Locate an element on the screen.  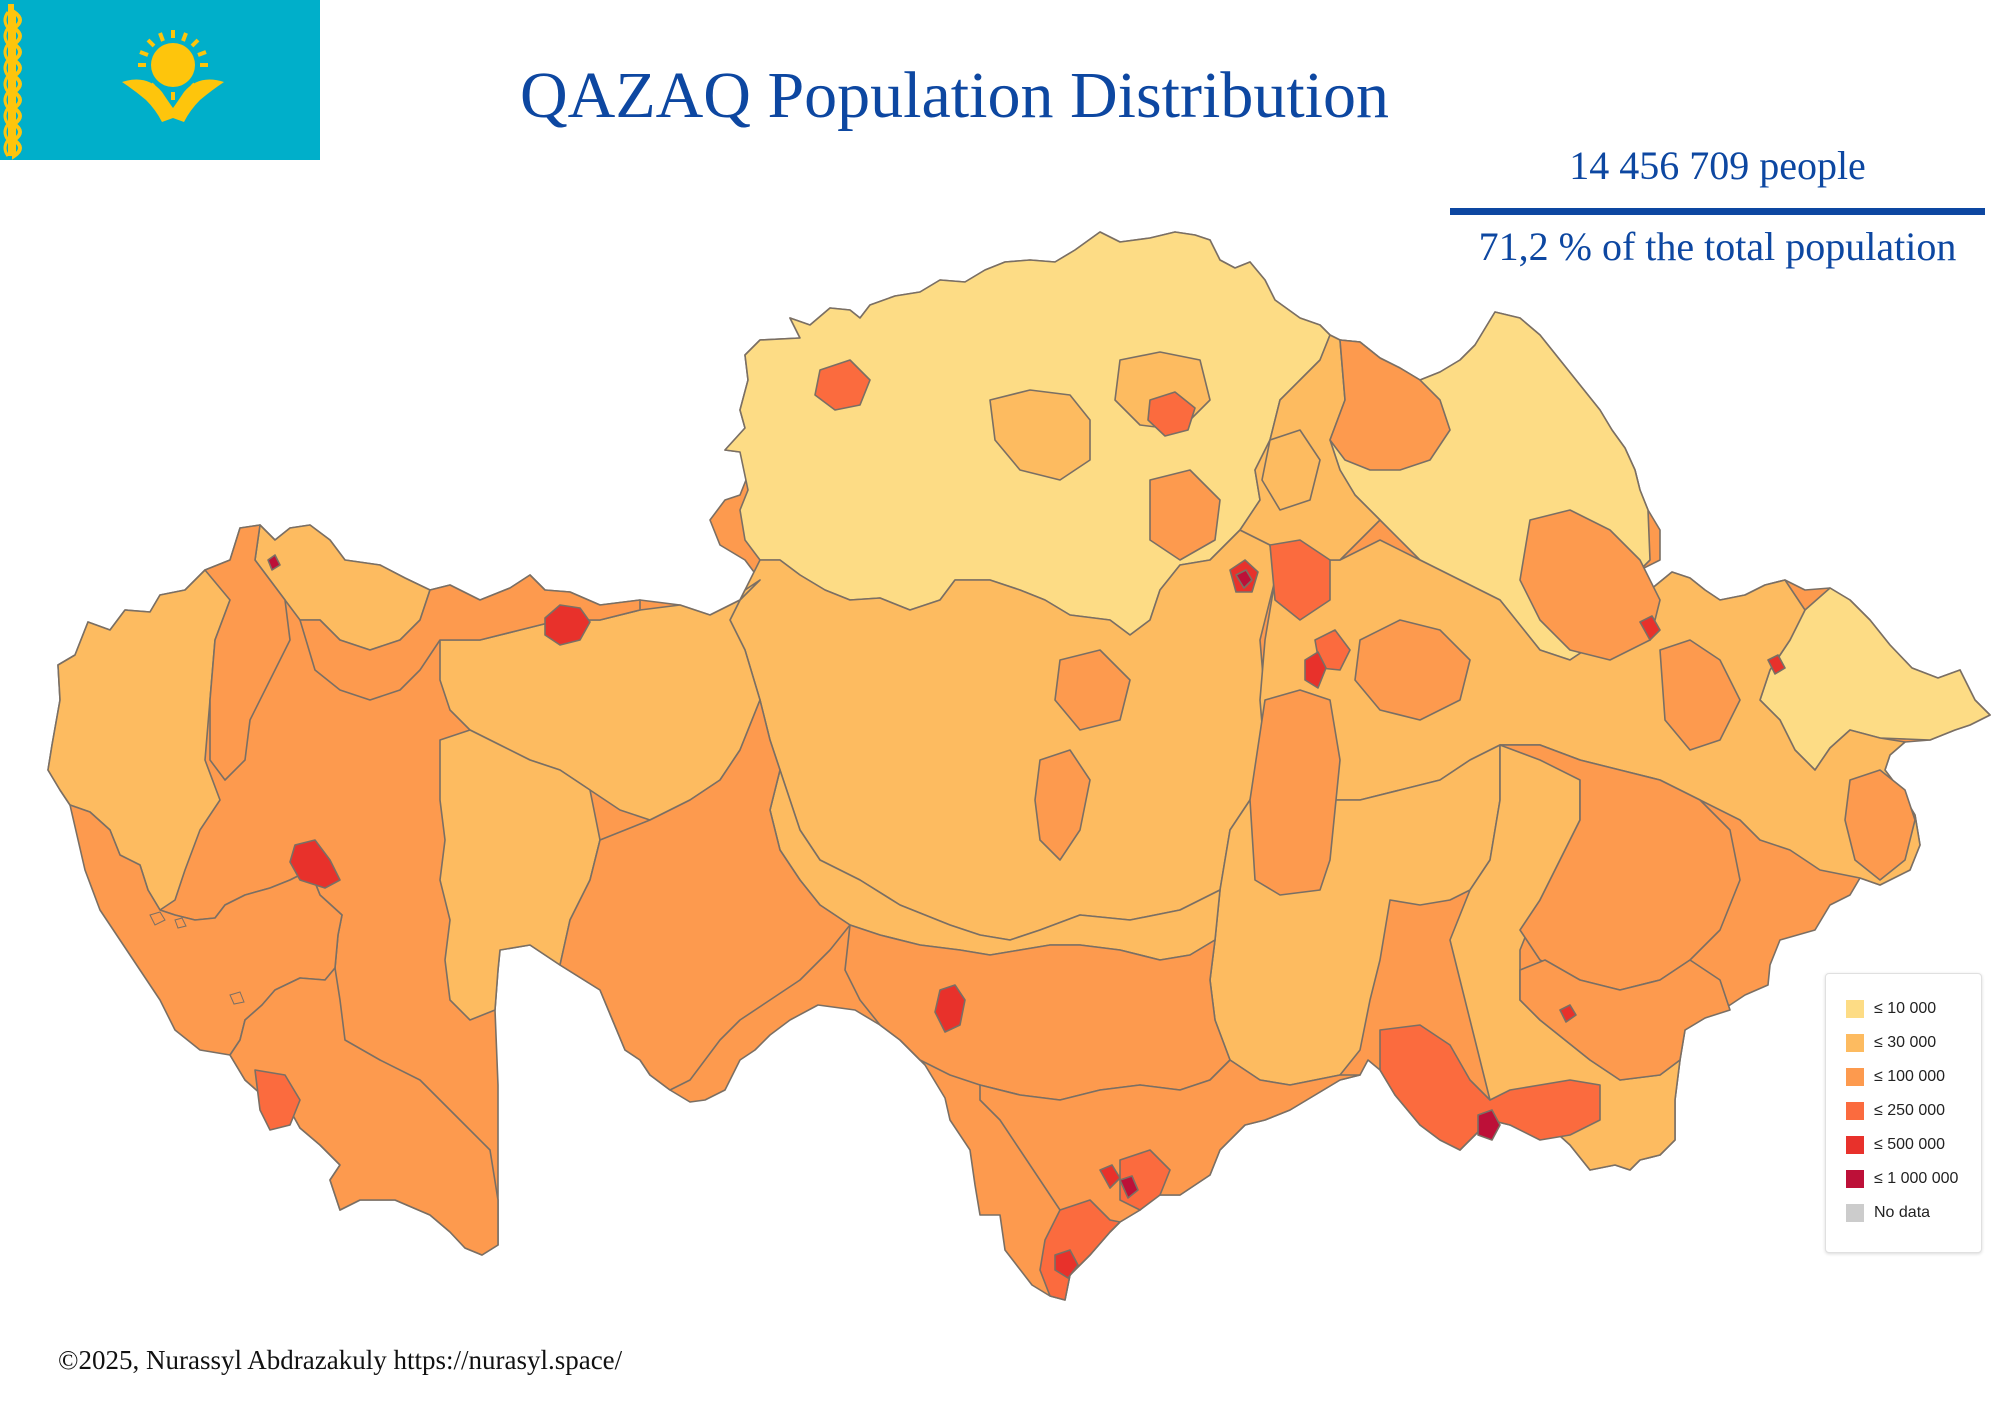
page-title: QAZAQ Population Distribution is located at coordinates (954, 95).